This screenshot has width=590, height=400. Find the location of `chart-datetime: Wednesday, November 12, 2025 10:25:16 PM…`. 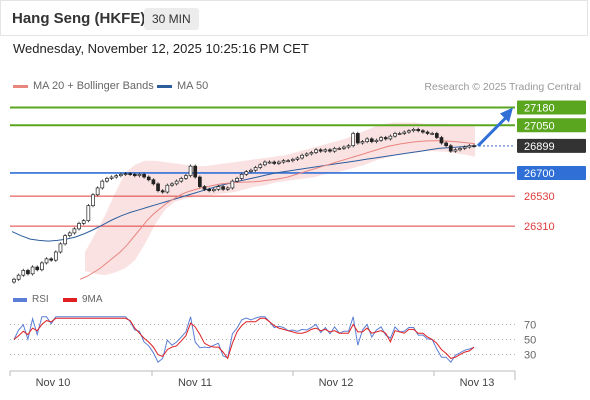

chart-datetime: Wednesday, November 12, 2025 10:25:16 PM… is located at coordinates (161, 48).